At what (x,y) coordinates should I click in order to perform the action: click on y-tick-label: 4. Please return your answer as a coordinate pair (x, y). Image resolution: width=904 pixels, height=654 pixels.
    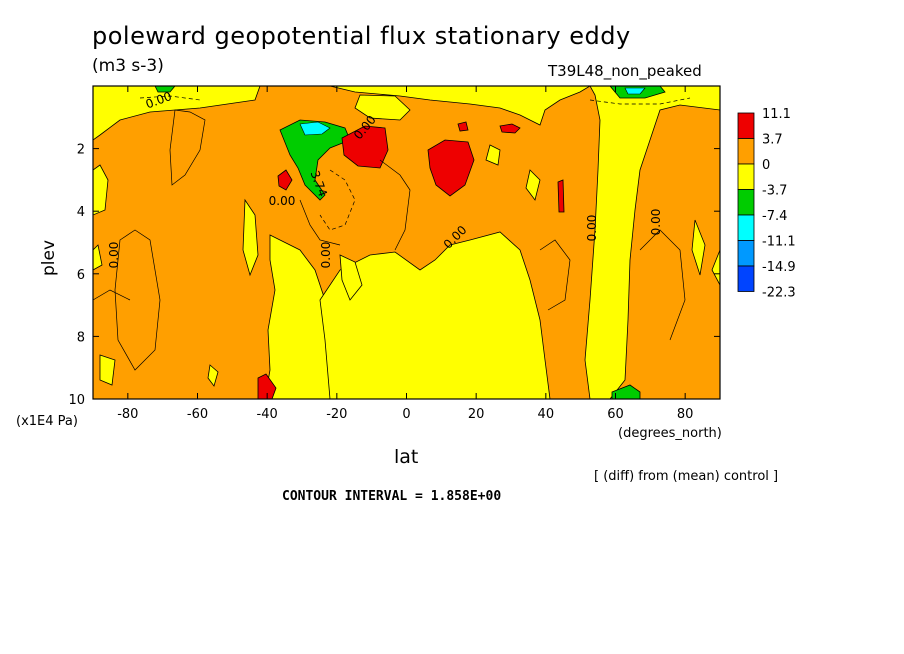
    Looking at the image, I should click on (81, 212).